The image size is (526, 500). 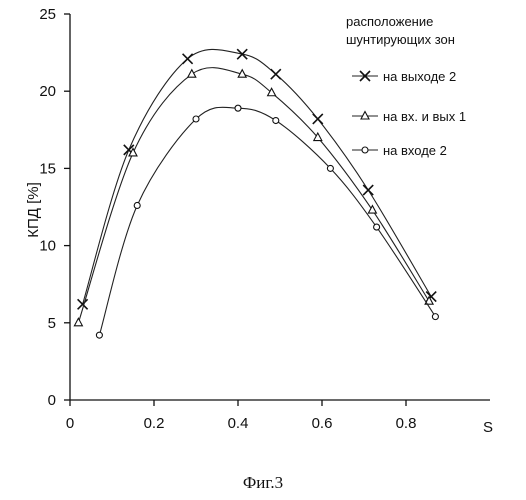 I want to click on y-tick-label: 0, so click(x=52, y=400).